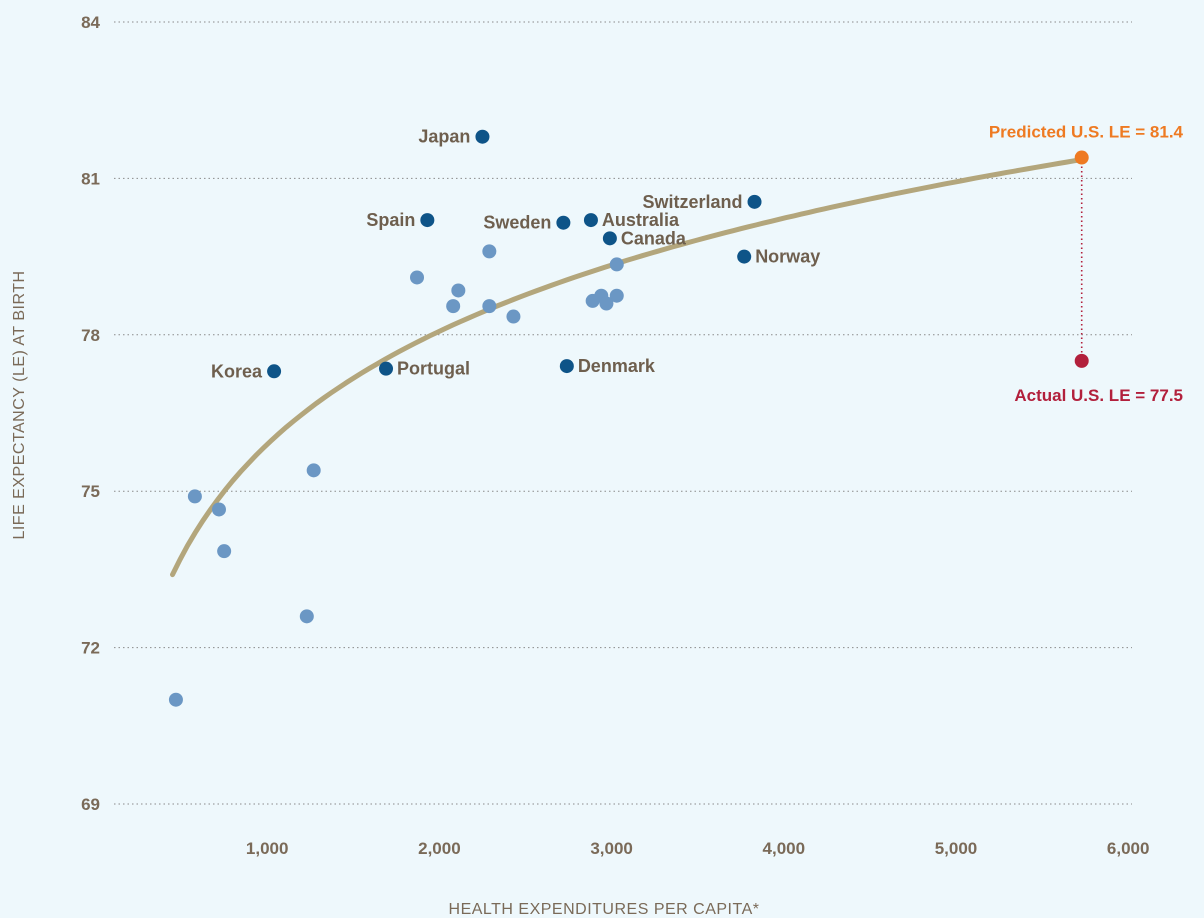  I want to click on country-label-spain: Spain, so click(390, 220).